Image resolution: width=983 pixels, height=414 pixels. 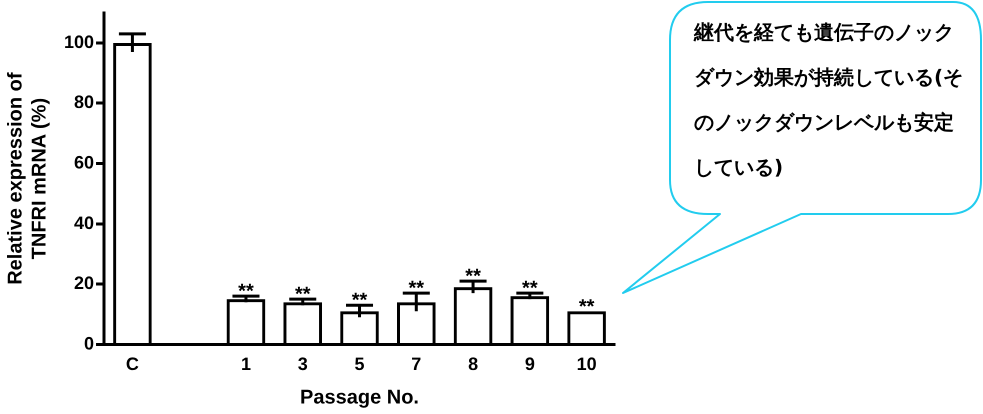 What do you see at coordinates (473, 364) in the screenshot?
I see `x-tick-label: 8` at bounding box center [473, 364].